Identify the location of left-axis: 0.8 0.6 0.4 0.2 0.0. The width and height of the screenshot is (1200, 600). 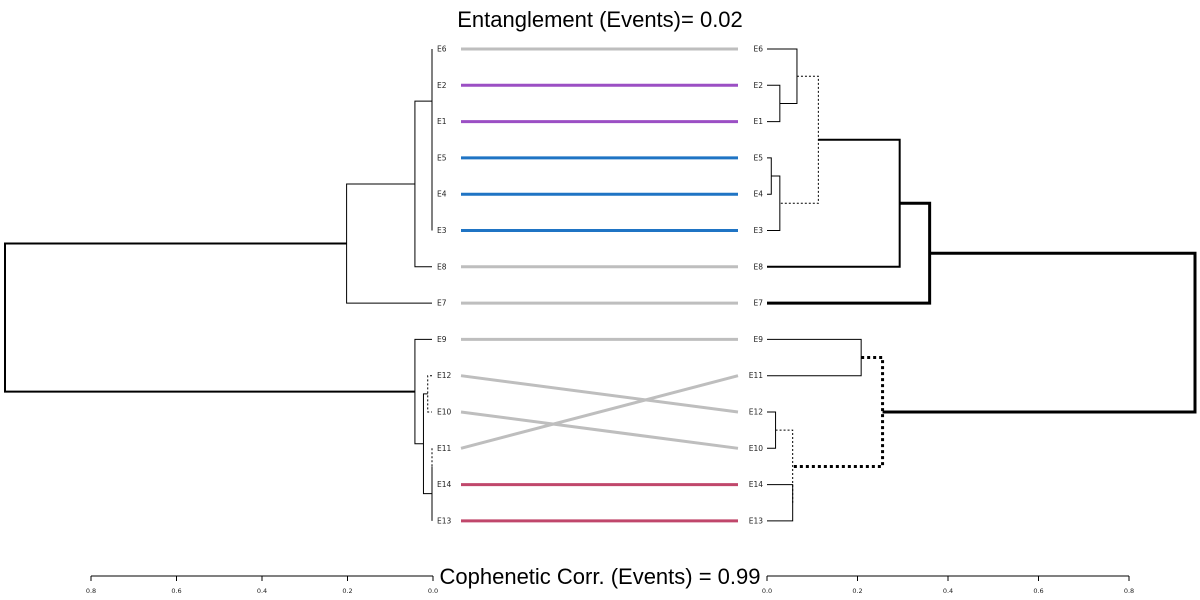
(262, 585).